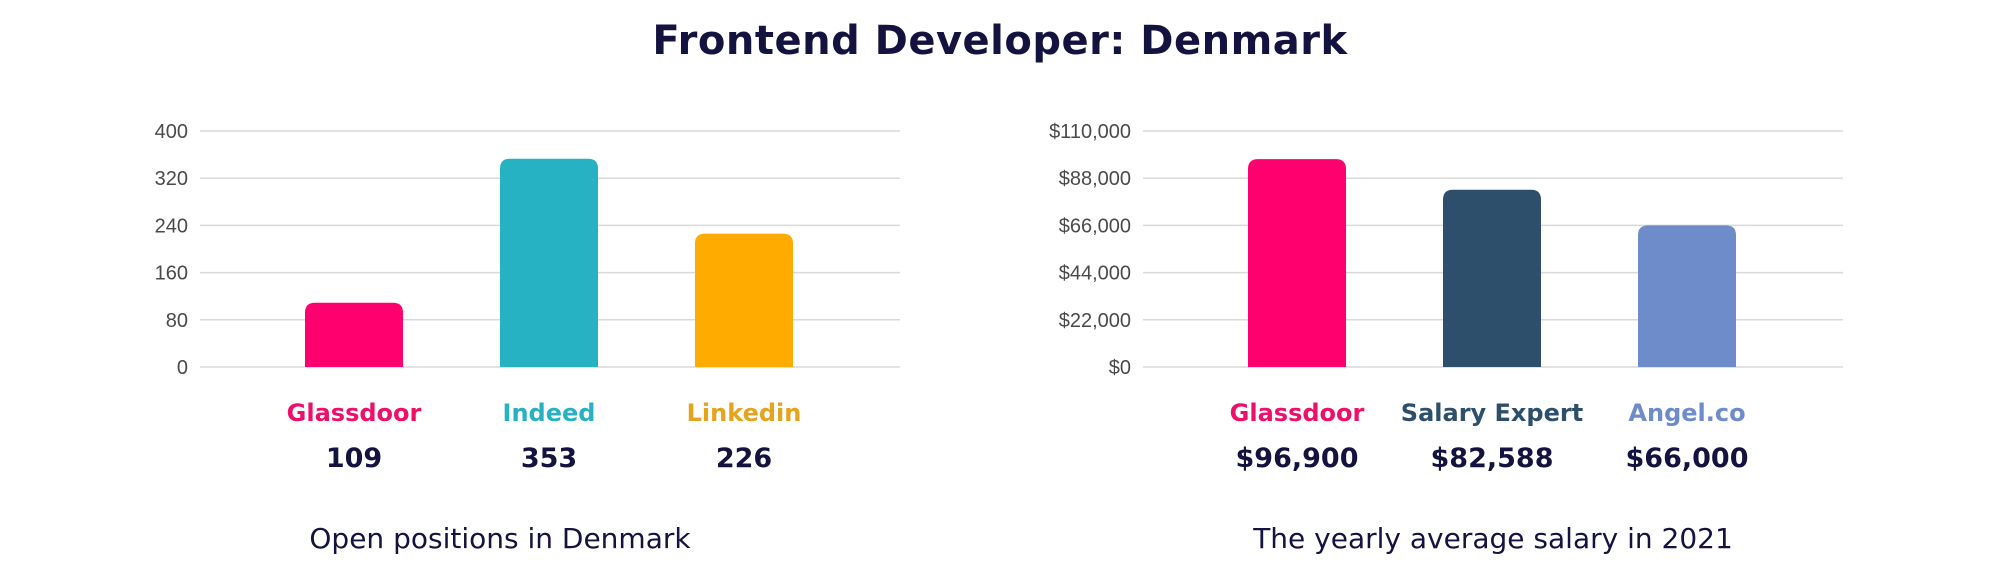  Describe the element at coordinates (1095, 179) in the screenshot. I see `y-tick-label: $88,000` at that location.